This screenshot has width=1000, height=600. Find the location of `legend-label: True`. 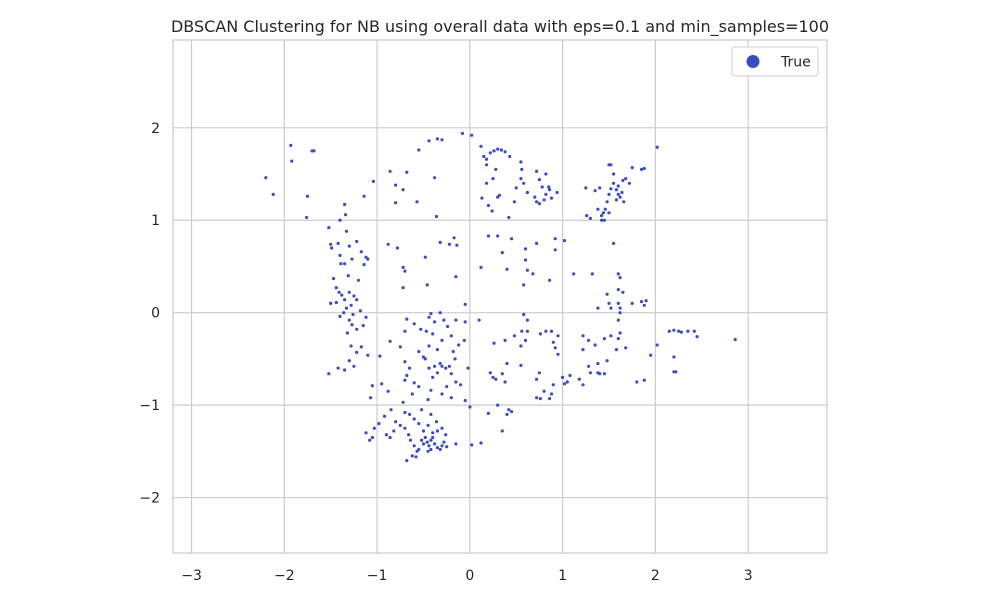

legend-label: True is located at coordinates (795, 63).